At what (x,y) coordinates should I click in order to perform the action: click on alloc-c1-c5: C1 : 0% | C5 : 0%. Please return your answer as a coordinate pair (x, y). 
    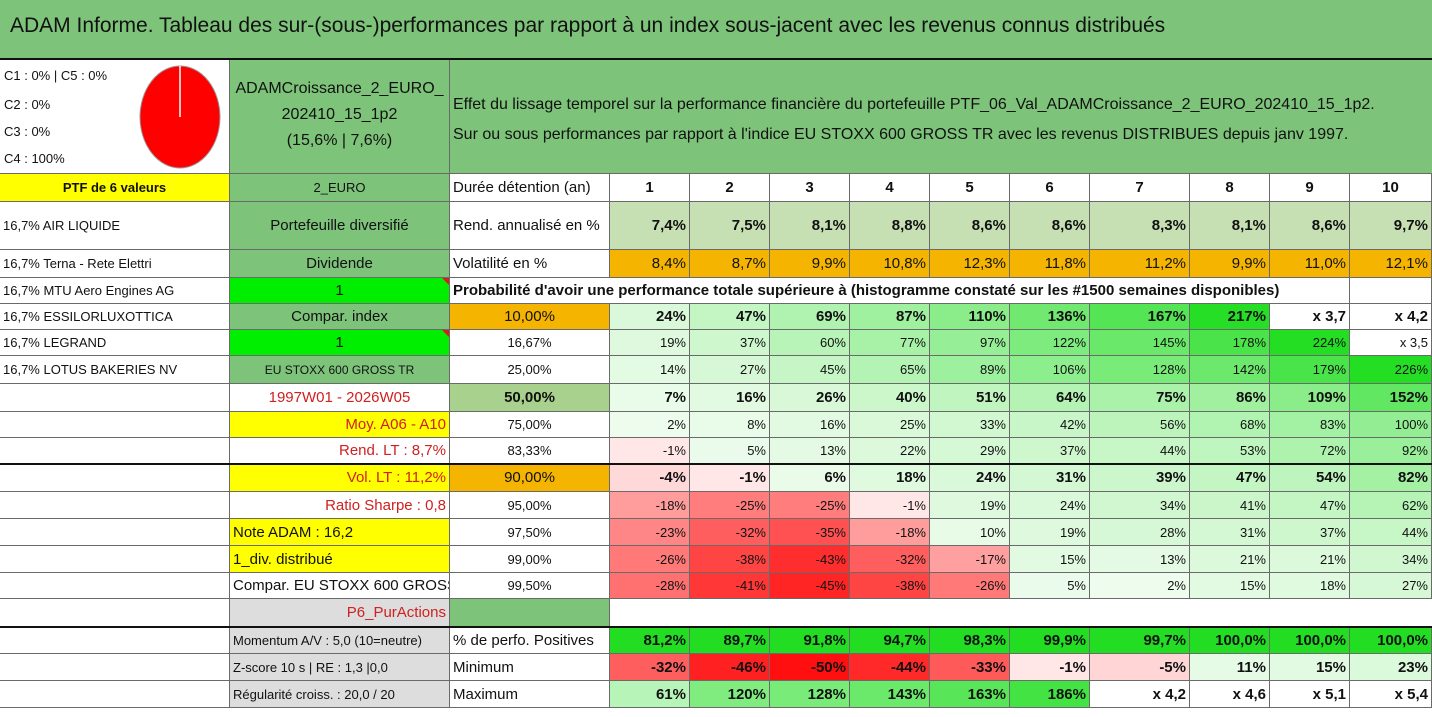
    Looking at the image, I should click on (56, 75).